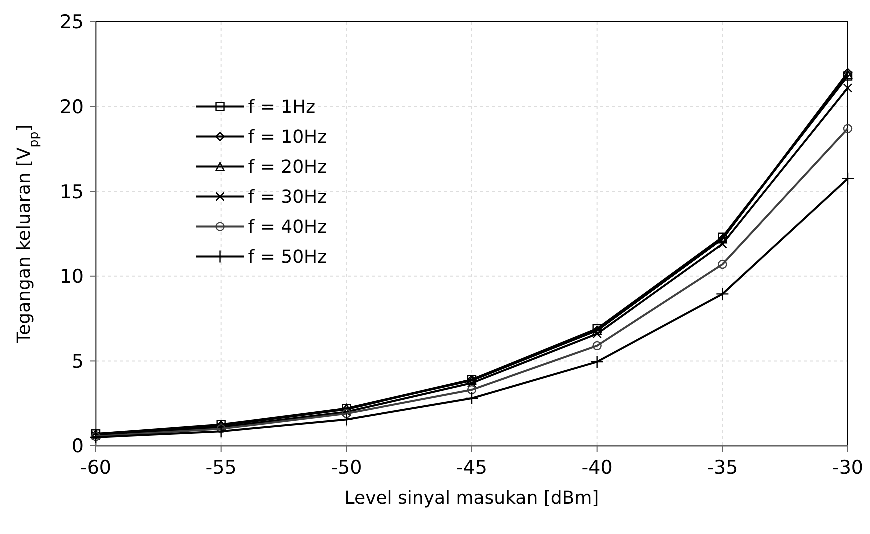  What do you see at coordinates (346, 468) in the screenshot?
I see `x-tick-label: -50` at bounding box center [346, 468].